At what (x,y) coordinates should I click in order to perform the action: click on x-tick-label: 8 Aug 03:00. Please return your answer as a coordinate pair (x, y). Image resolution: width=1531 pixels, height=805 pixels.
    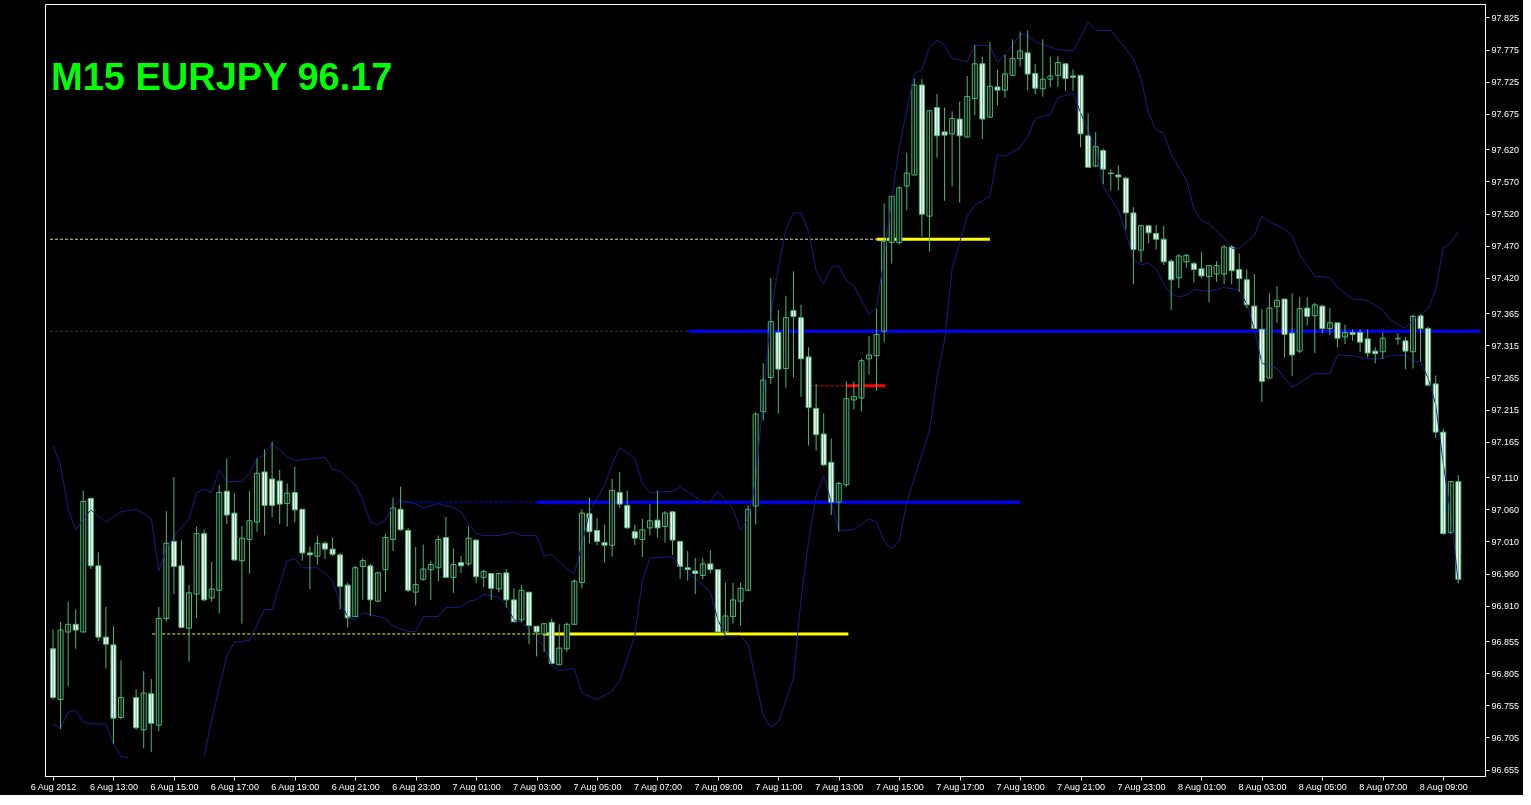
    Looking at the image, I should click on (1262, 786).